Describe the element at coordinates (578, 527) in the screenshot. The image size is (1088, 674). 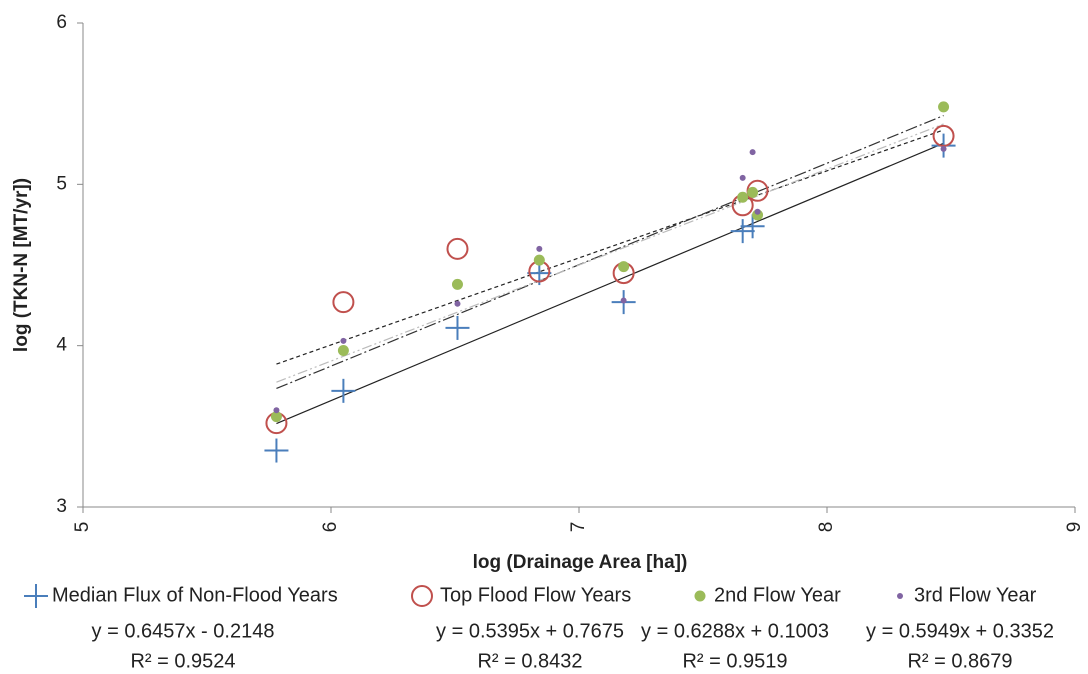
I see `x-tick-label: 7` at that location.